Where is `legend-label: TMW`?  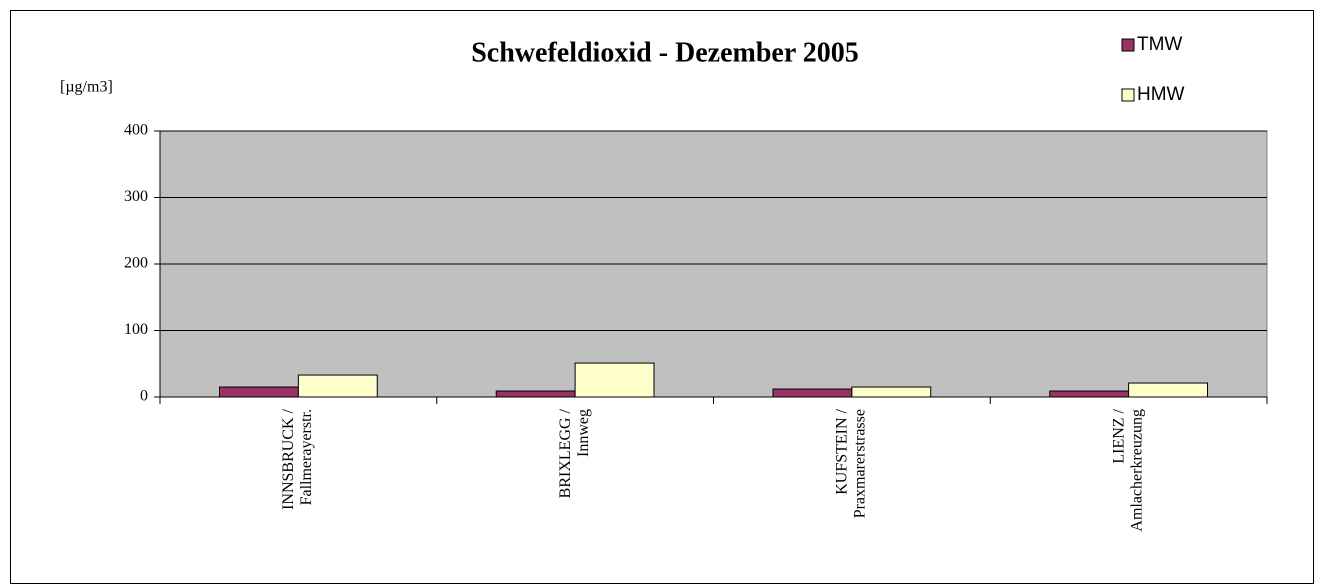 legend-label: TMW is located at coordinates (1159, 44).